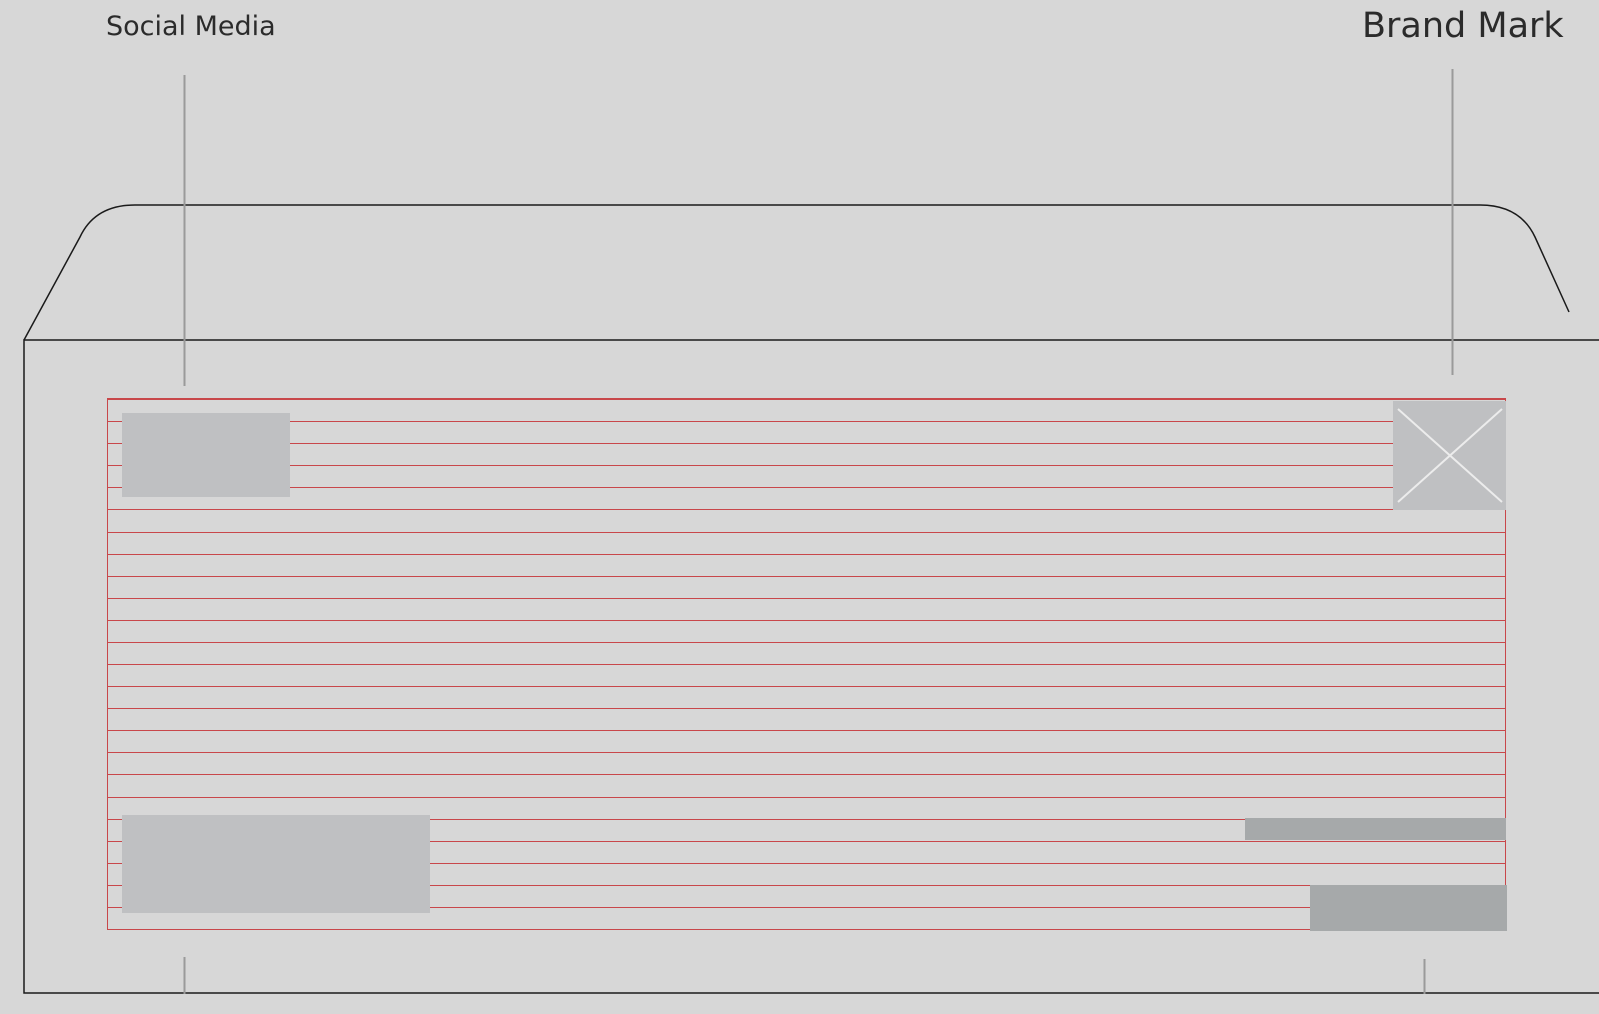 The image size is (1599, 1014). Describe the element at coordinates (1375, 829) in the screenshot. I see `bottom-right-bar-placeholder` at that location.